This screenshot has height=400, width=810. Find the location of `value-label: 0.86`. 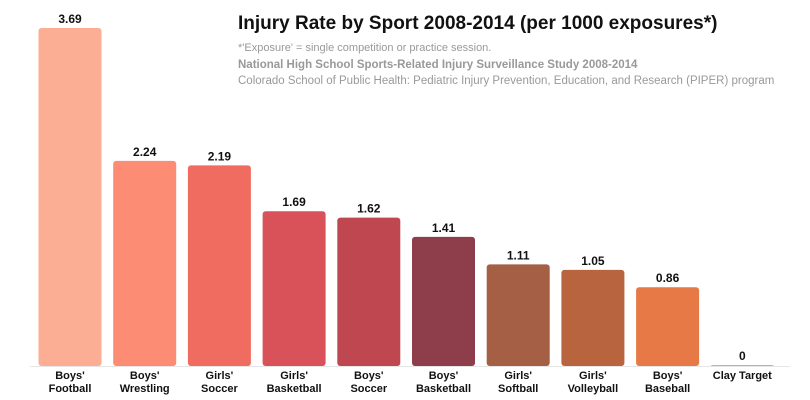

value-label: 0.86 is located at coordinates (668, 278).